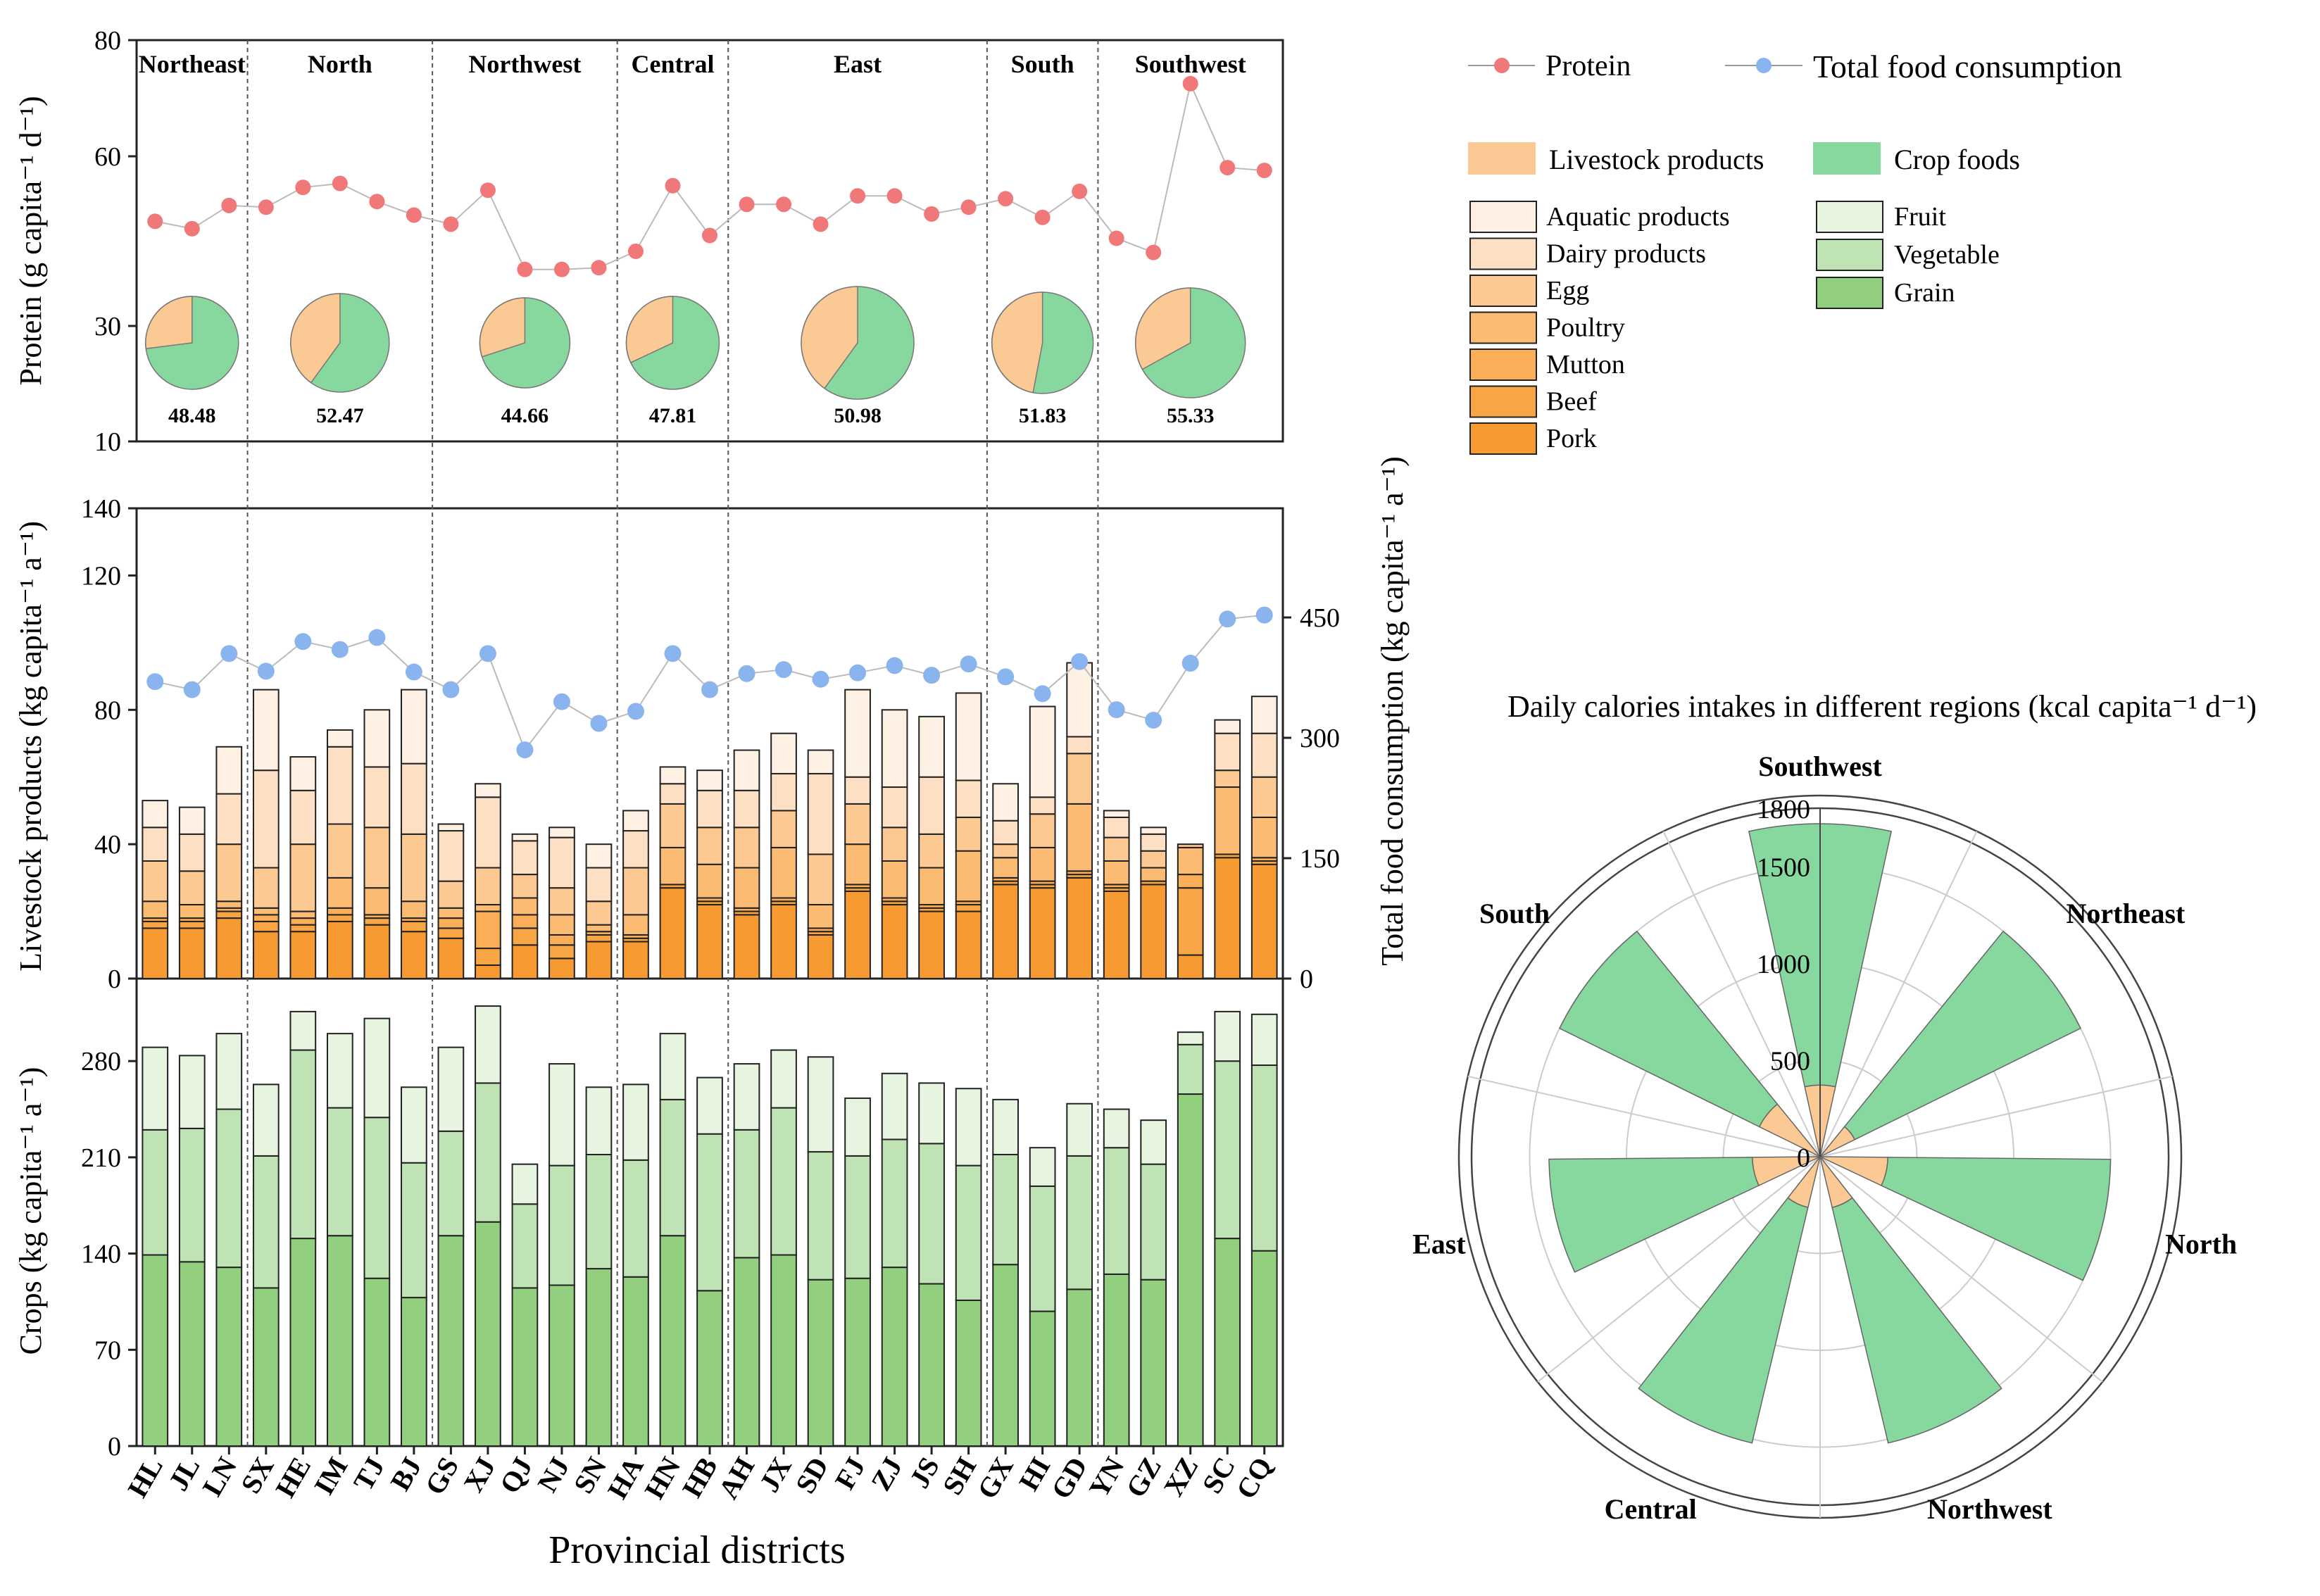 The width and height of the screenshot is (2320, 1596). Describe the element at coordinates (1503, 291) in the screenshot. I see `legend-swatch-egg` at that location.